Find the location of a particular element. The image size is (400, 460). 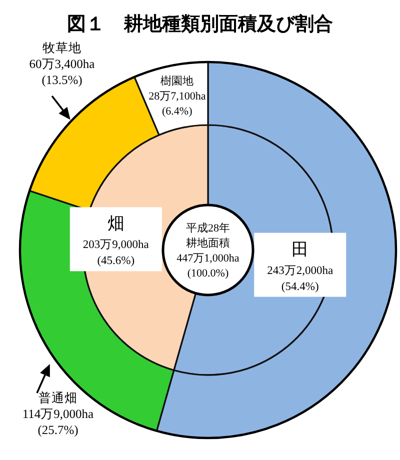

data-label: 243万2,000ha (54.4%) is located at coordinates (300, 278).